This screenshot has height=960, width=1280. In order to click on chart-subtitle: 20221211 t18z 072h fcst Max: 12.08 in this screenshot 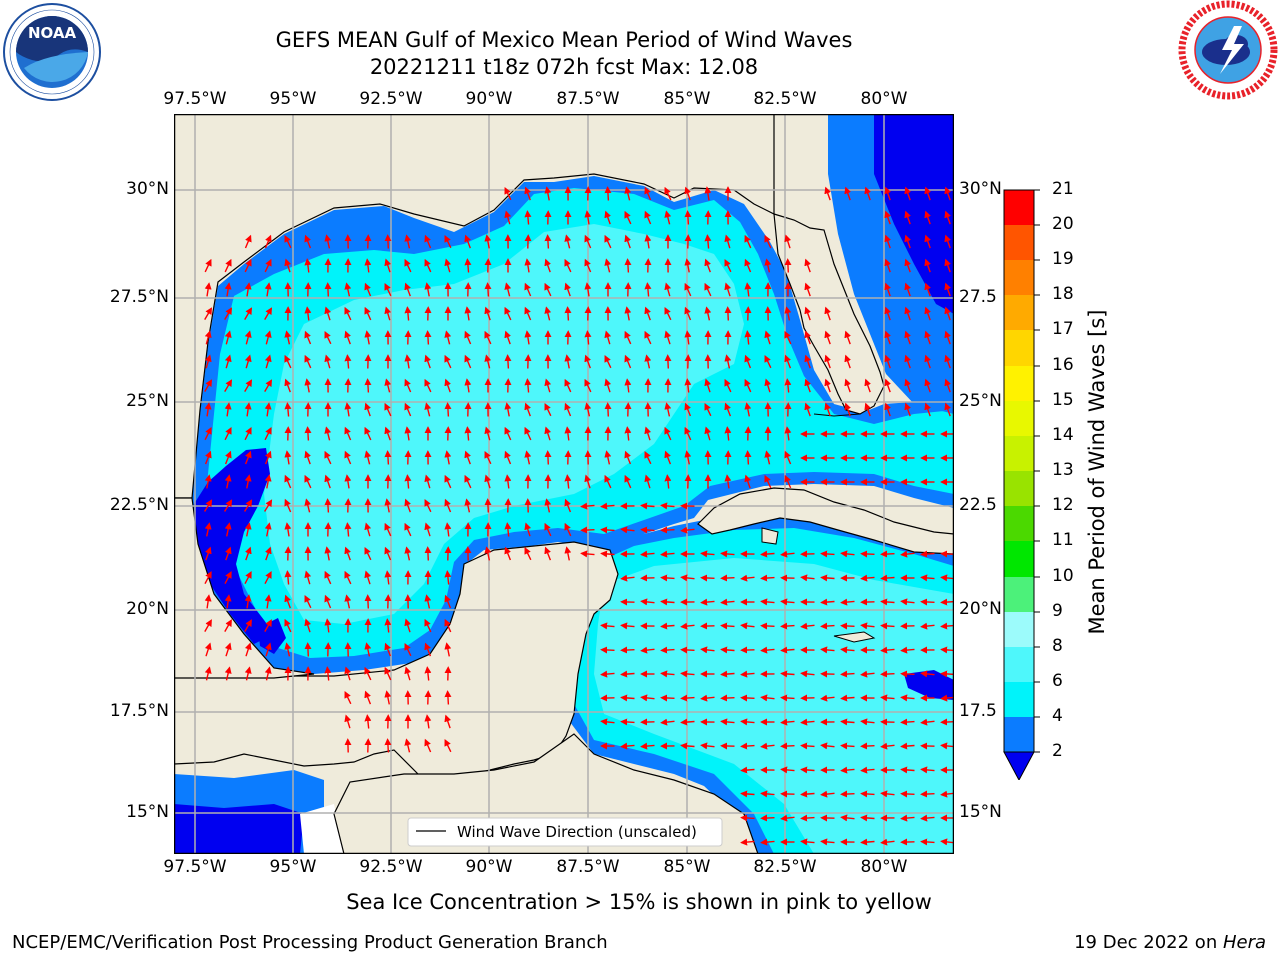, I will do `click(564, 67)`.